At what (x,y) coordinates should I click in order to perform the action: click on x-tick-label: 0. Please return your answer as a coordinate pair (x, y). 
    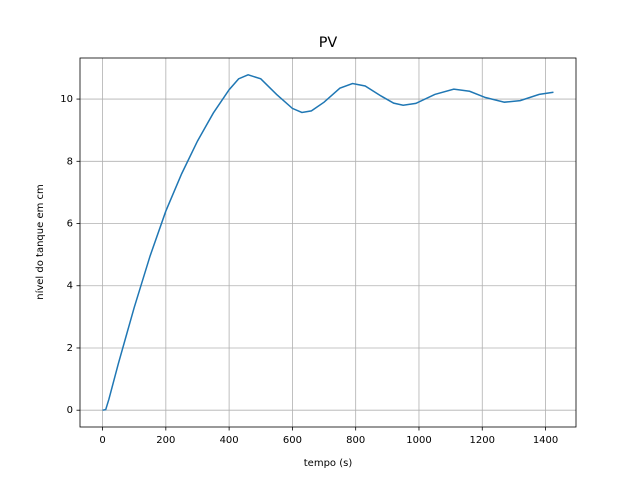
    Looking at the image, I should click on (102, 440).